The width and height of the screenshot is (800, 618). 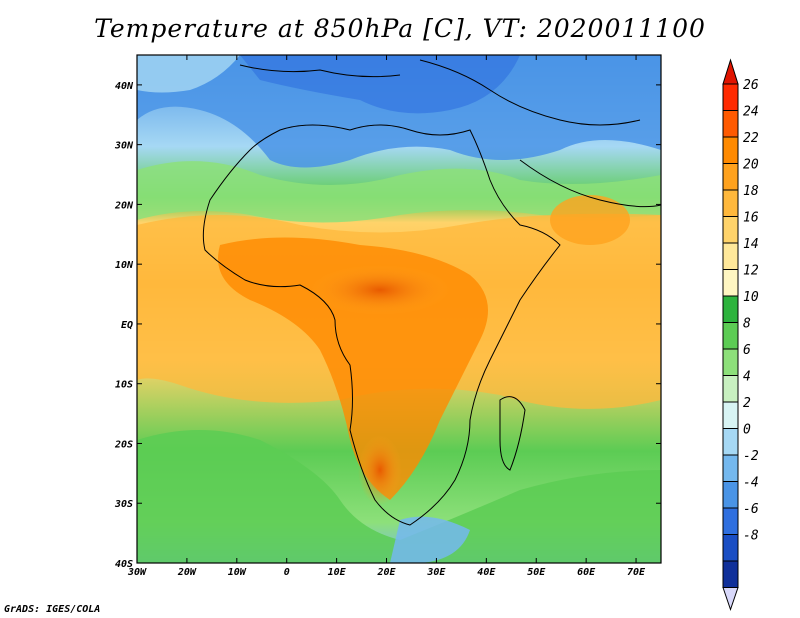 I want to click on lon-tick-label: 30E, so click(x=436, y=572).